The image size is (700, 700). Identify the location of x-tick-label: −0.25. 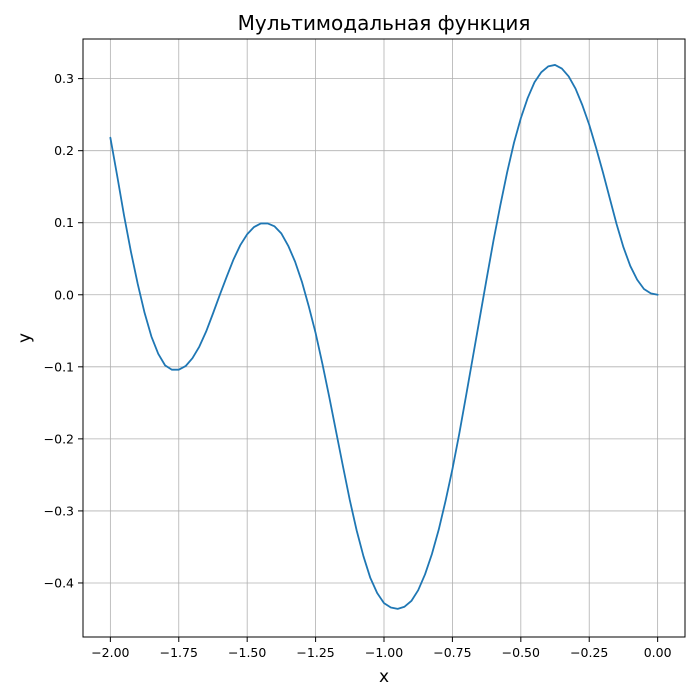
(589, 652).